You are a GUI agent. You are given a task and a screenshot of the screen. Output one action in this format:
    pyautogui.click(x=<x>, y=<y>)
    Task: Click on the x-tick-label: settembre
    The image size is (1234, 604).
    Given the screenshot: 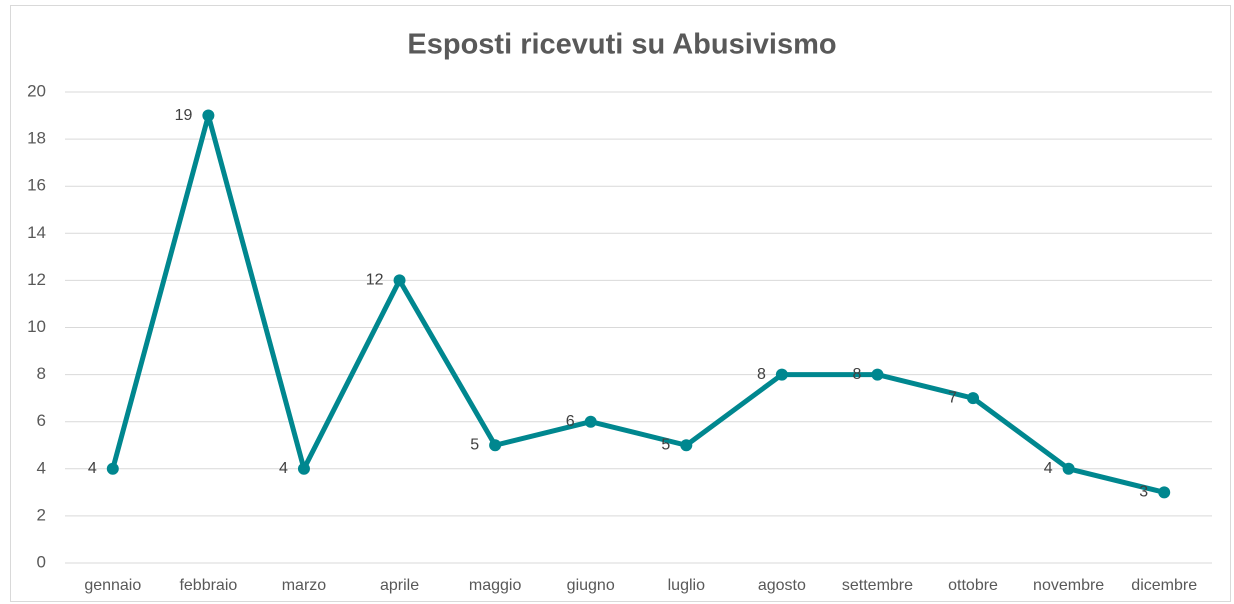 What is the action you would take?
    pyautogui.click(x=877, y=585)
    